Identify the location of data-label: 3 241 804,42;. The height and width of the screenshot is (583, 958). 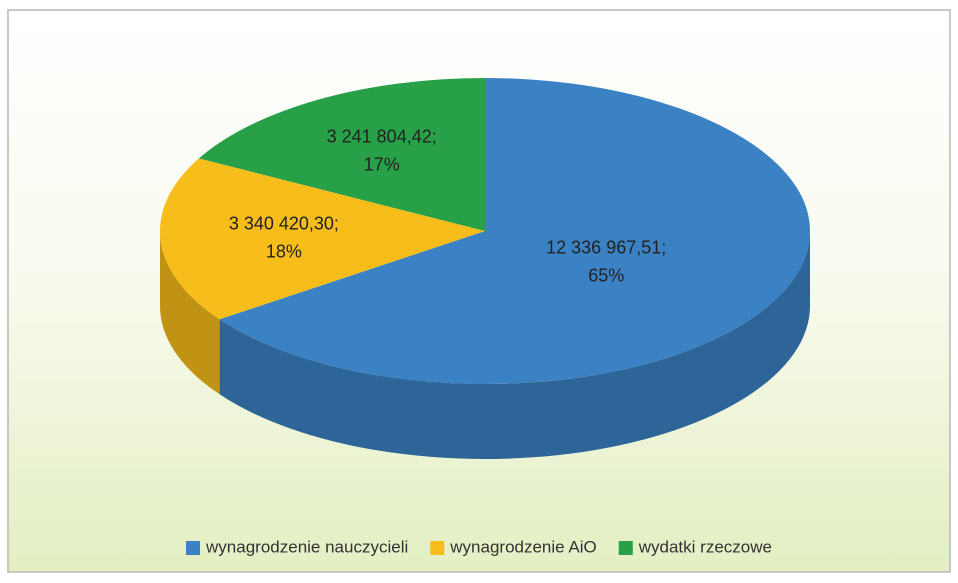
(382, 136).